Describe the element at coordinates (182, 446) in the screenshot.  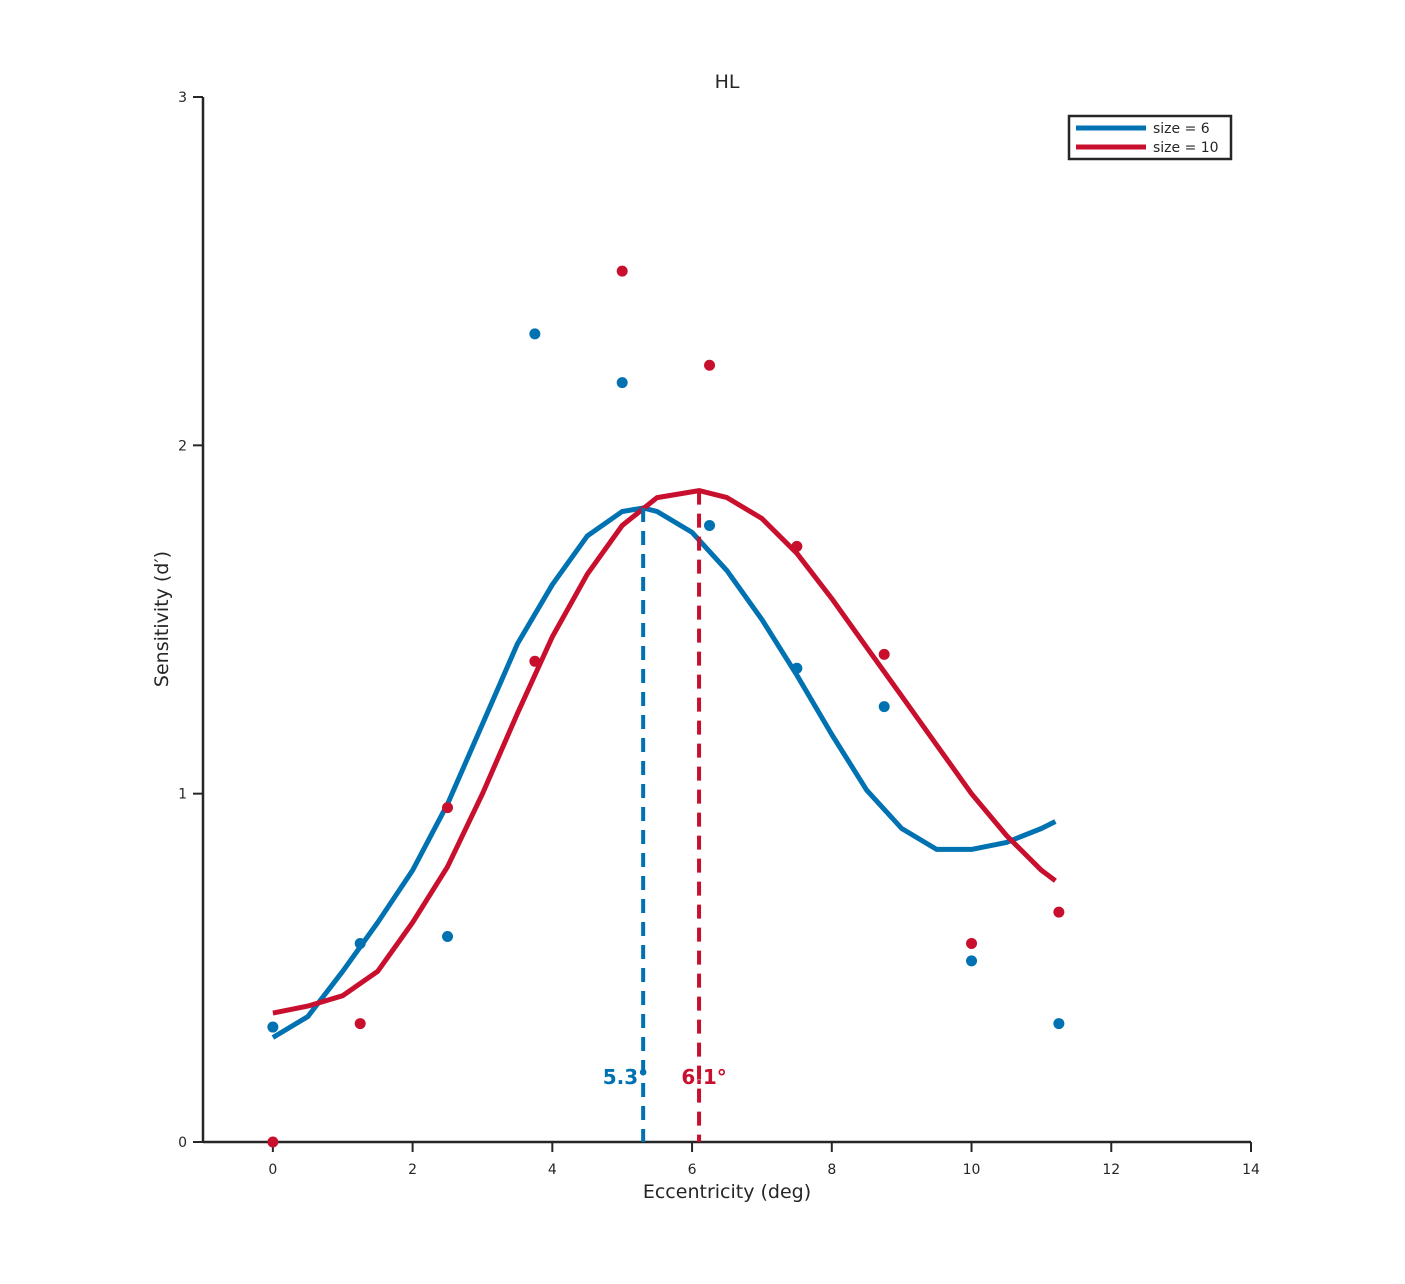
I see `y-tick-label: 2` at that location.